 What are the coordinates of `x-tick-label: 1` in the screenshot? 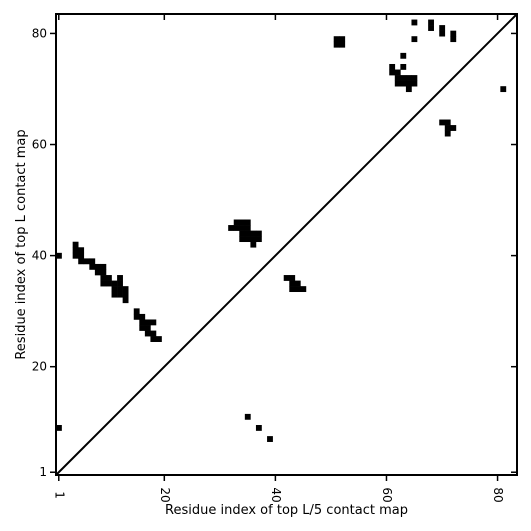 It's located at (59, 495).